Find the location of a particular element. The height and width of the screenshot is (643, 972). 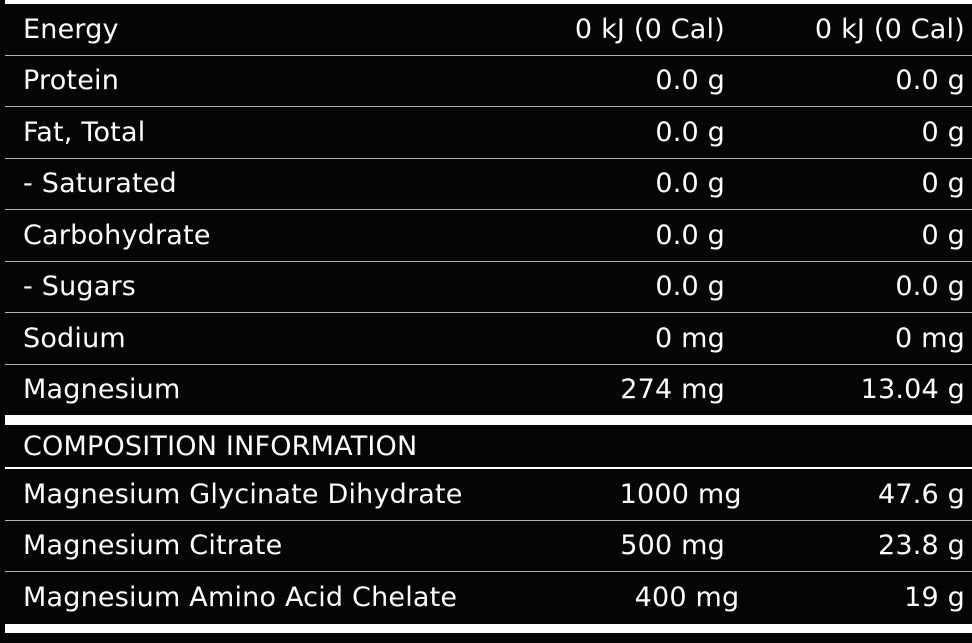

nutrient-name: - Saturated is located at coordinates (100, 184).